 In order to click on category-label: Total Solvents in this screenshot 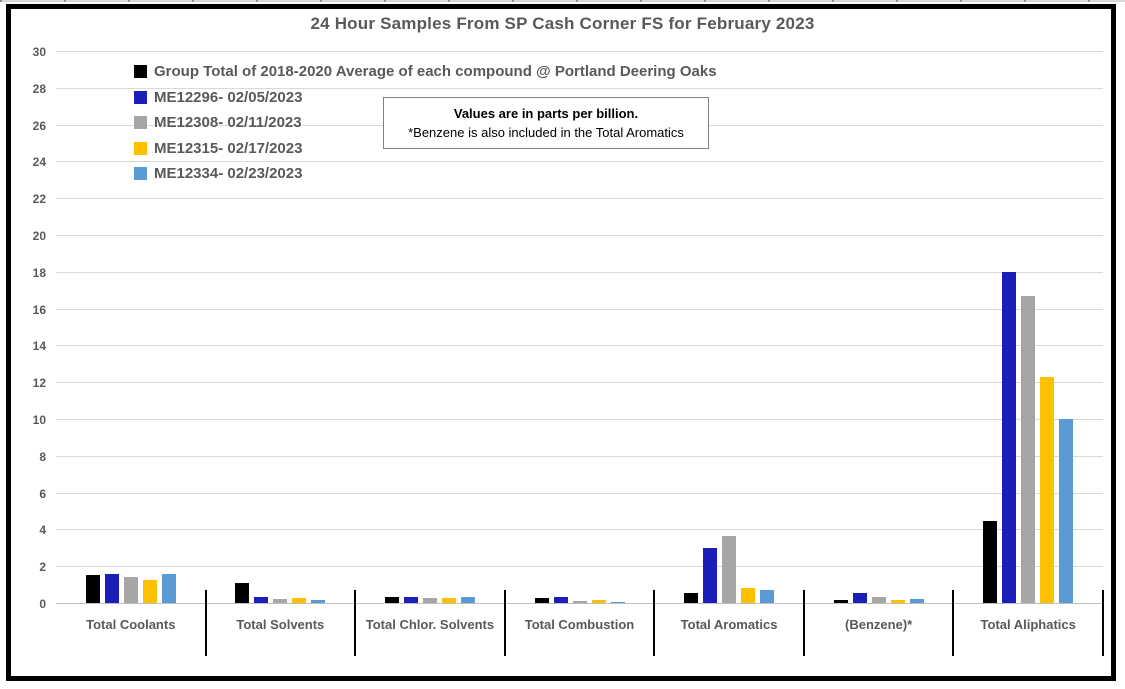, I will do `click(280, 624)`.